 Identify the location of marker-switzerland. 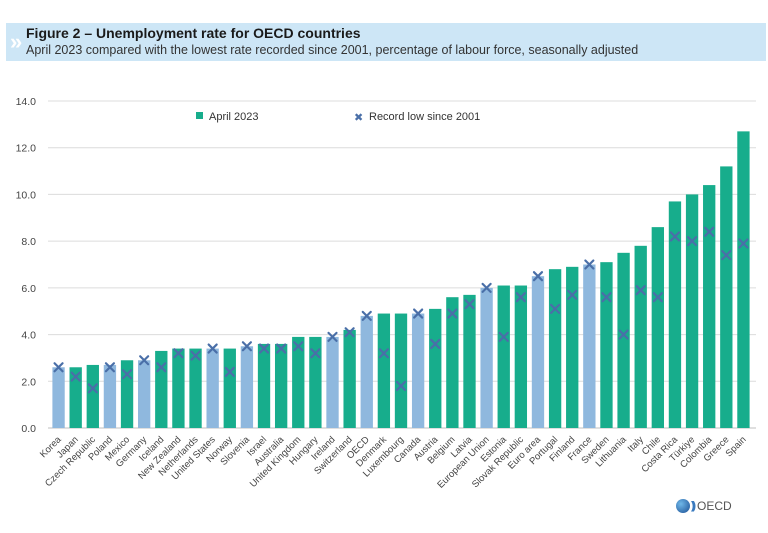
(349, 332).